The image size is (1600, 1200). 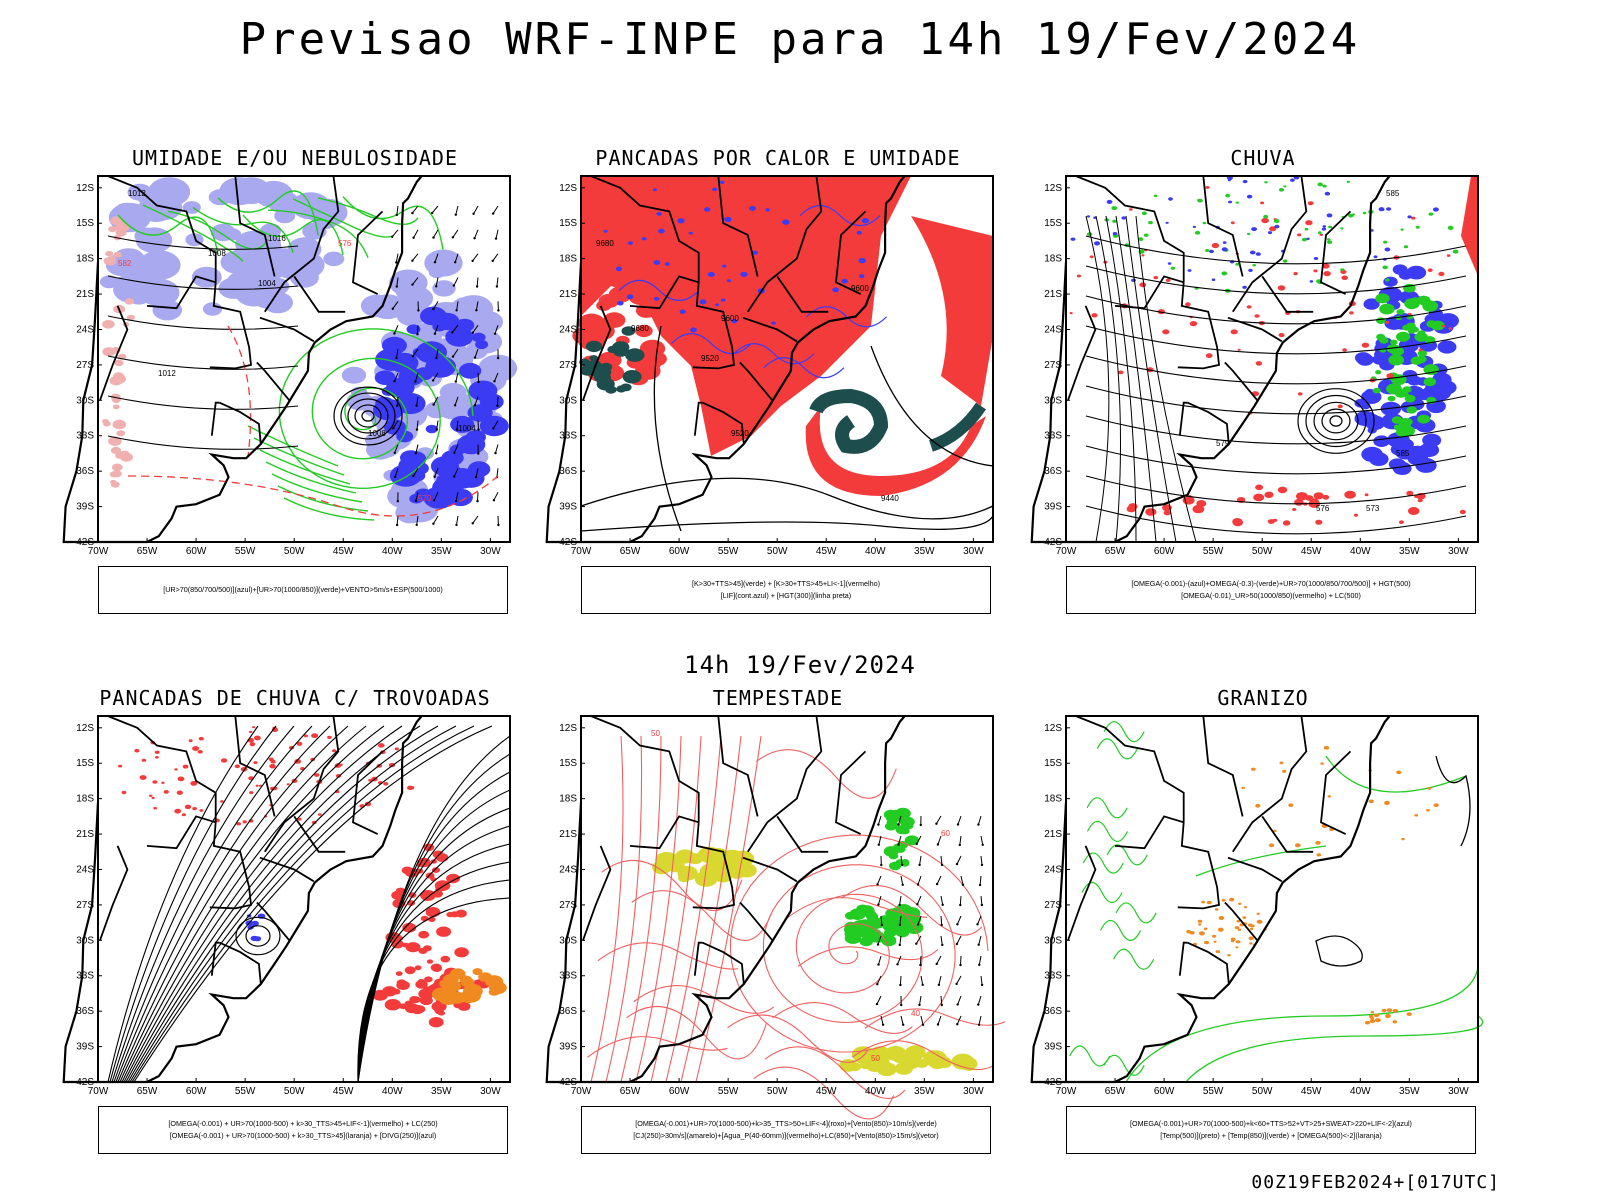 What do you see at coordinates (640, 328) in the screenshot?
I see `contour-label: 9680` at bounding box center [640, 328].